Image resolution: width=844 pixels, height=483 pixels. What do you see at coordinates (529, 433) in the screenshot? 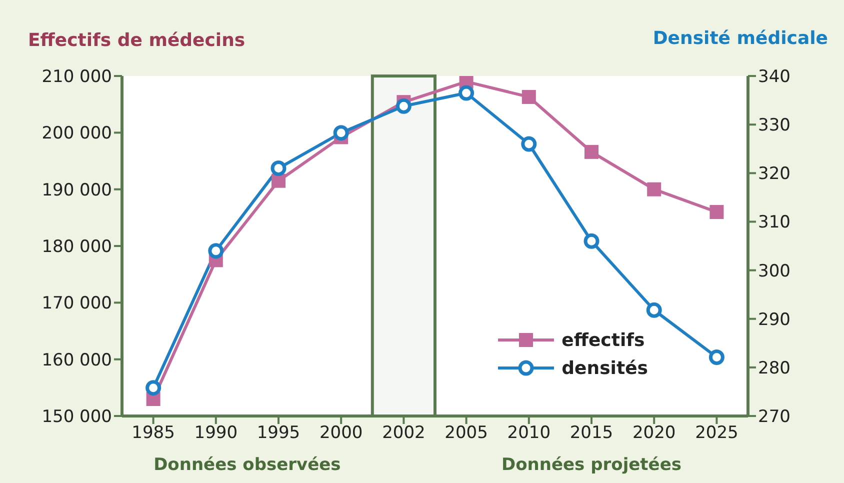
I see `x-tick-label: 2010` at bounding box center [529, 433].